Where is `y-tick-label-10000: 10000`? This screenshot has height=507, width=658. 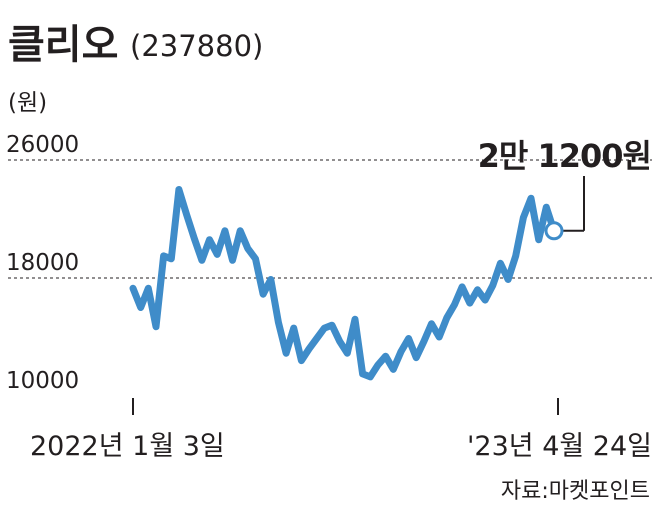
y-tick-label-10000: 10000 is located at coordinates (42, 381).